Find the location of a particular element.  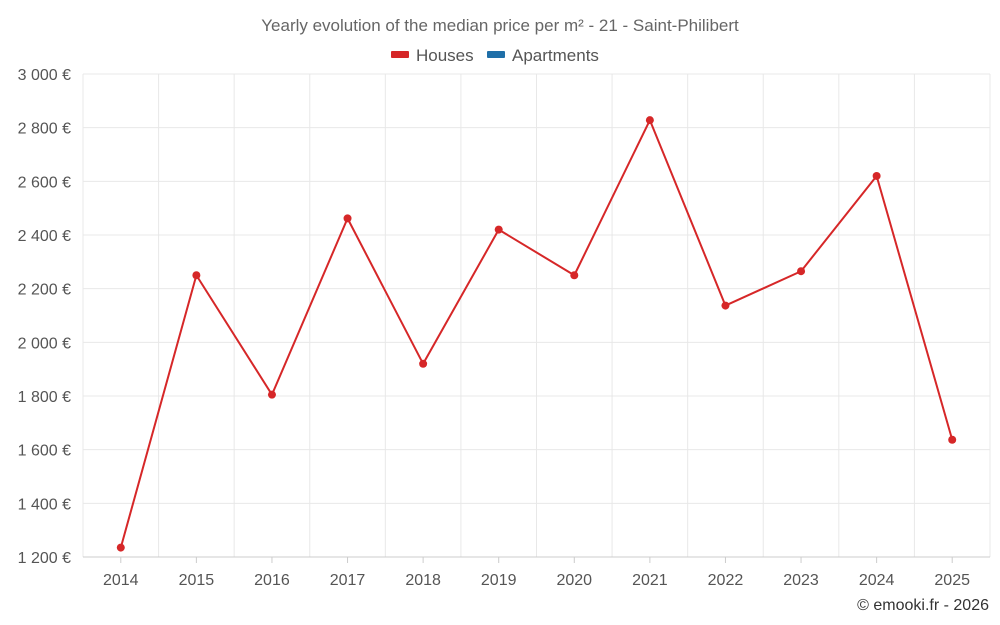

x-tick-label: 2014 is located at coordinates (121, 580).